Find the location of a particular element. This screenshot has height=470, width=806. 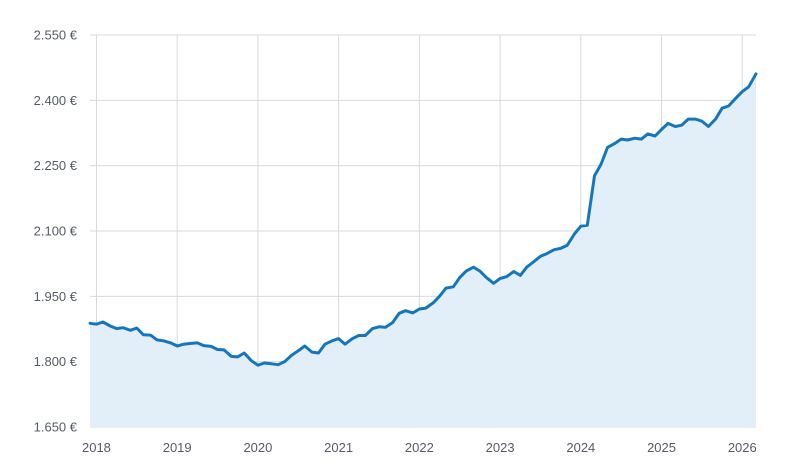

y-tick-label: 1.650 € is located at coordinates (56, 427).